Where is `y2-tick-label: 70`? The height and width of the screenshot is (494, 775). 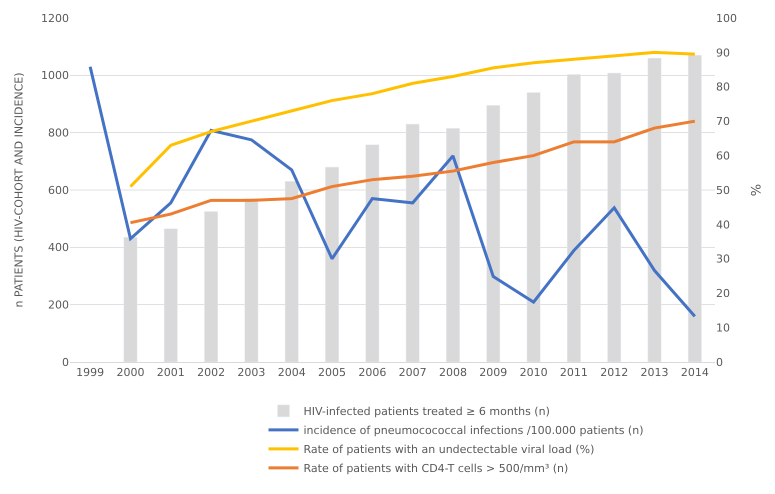 y2-tick-label: 70 is located at coordinates (723, 121).